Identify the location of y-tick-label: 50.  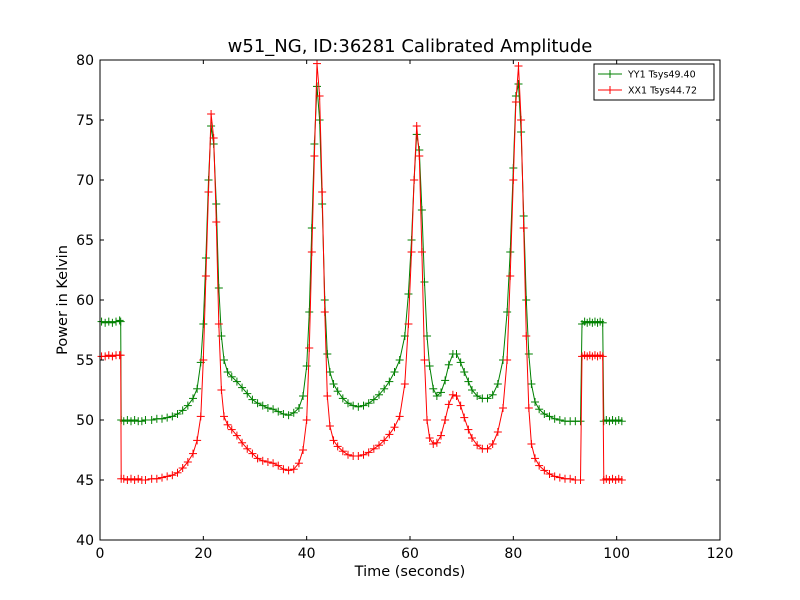
(85, 421).